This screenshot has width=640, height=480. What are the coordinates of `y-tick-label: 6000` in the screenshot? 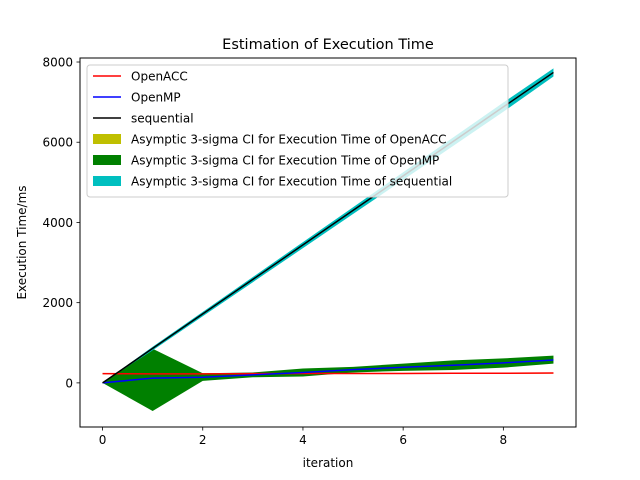 It's located at (57, 143).